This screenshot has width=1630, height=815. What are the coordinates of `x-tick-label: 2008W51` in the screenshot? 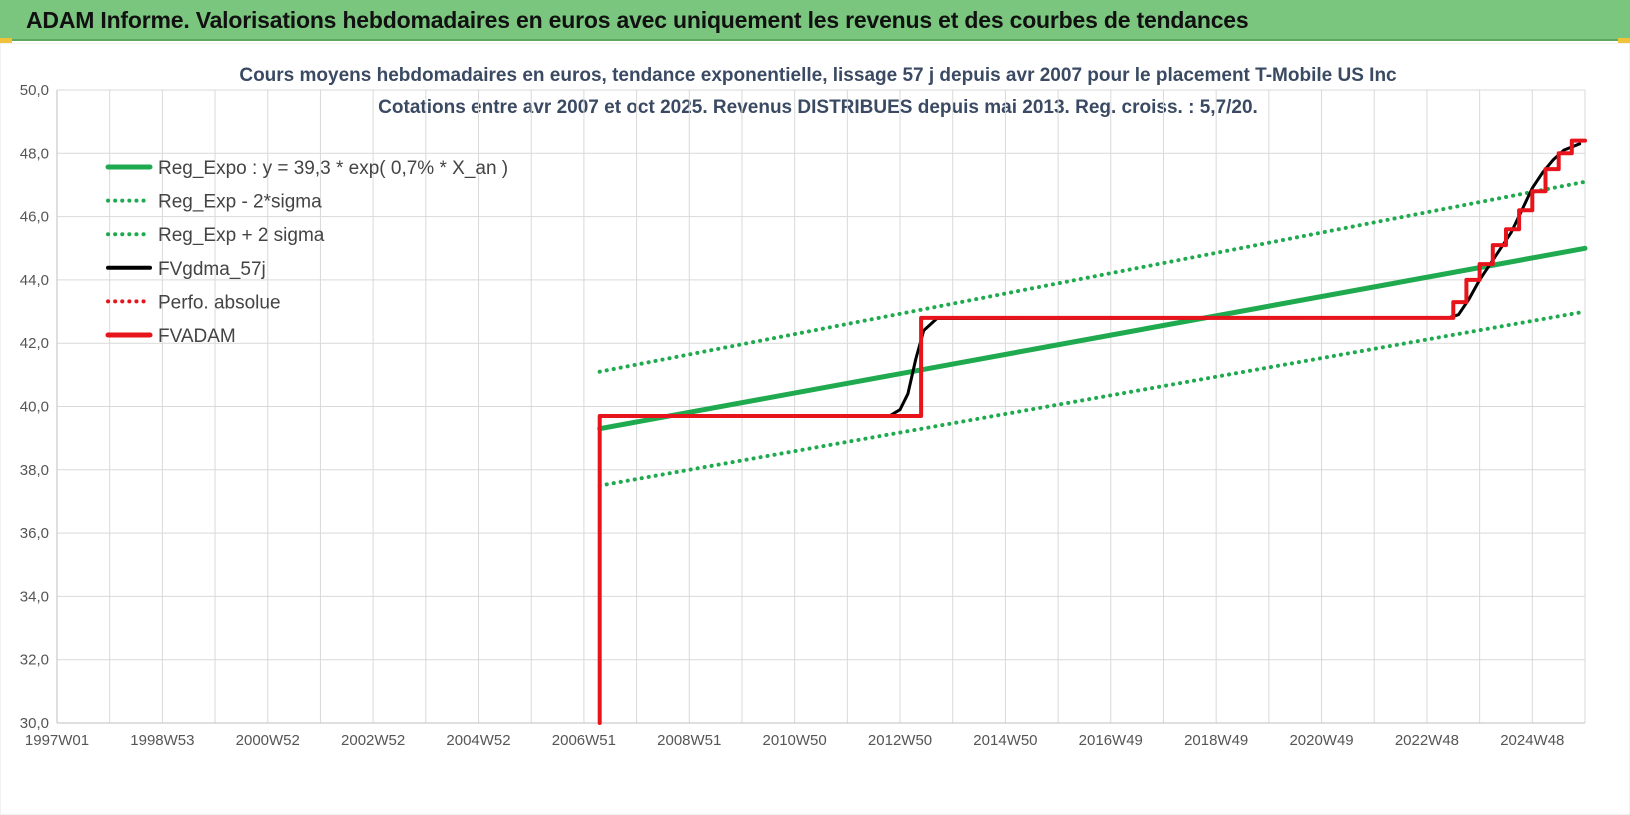 It's located at (689, 740).